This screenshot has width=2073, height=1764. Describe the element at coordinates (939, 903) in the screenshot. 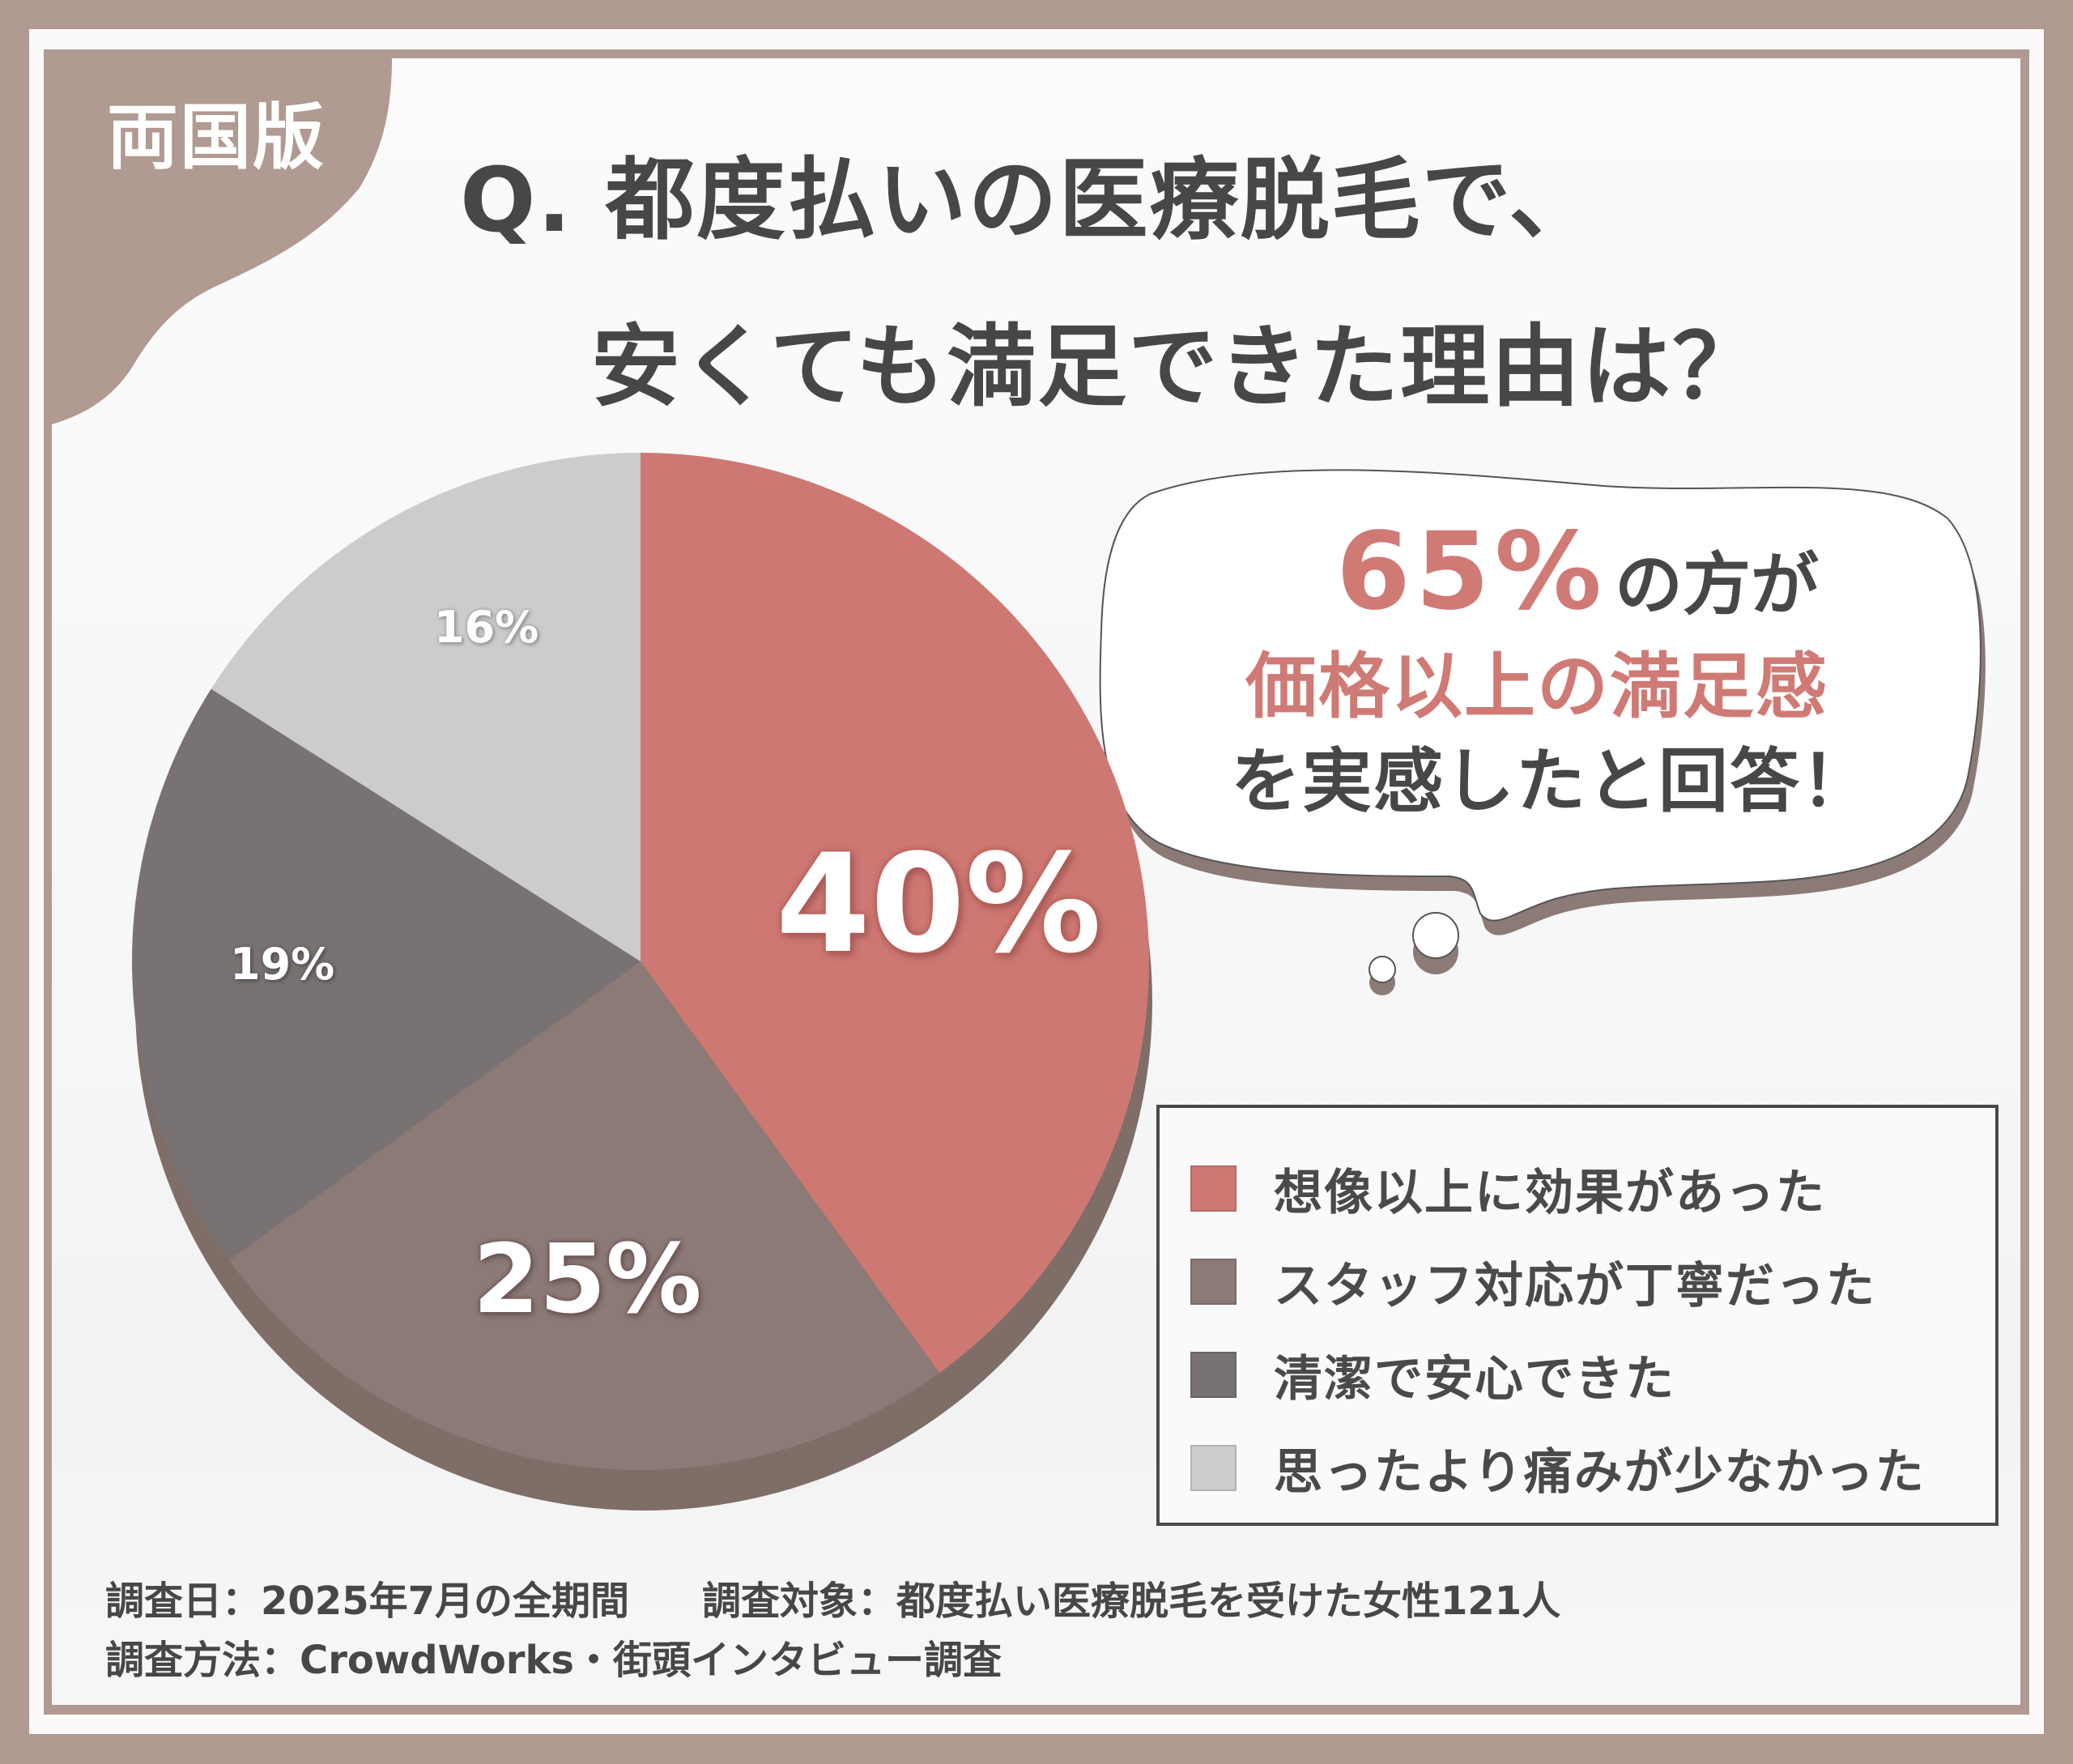

I see `pie-label-40: 40%` at that location.